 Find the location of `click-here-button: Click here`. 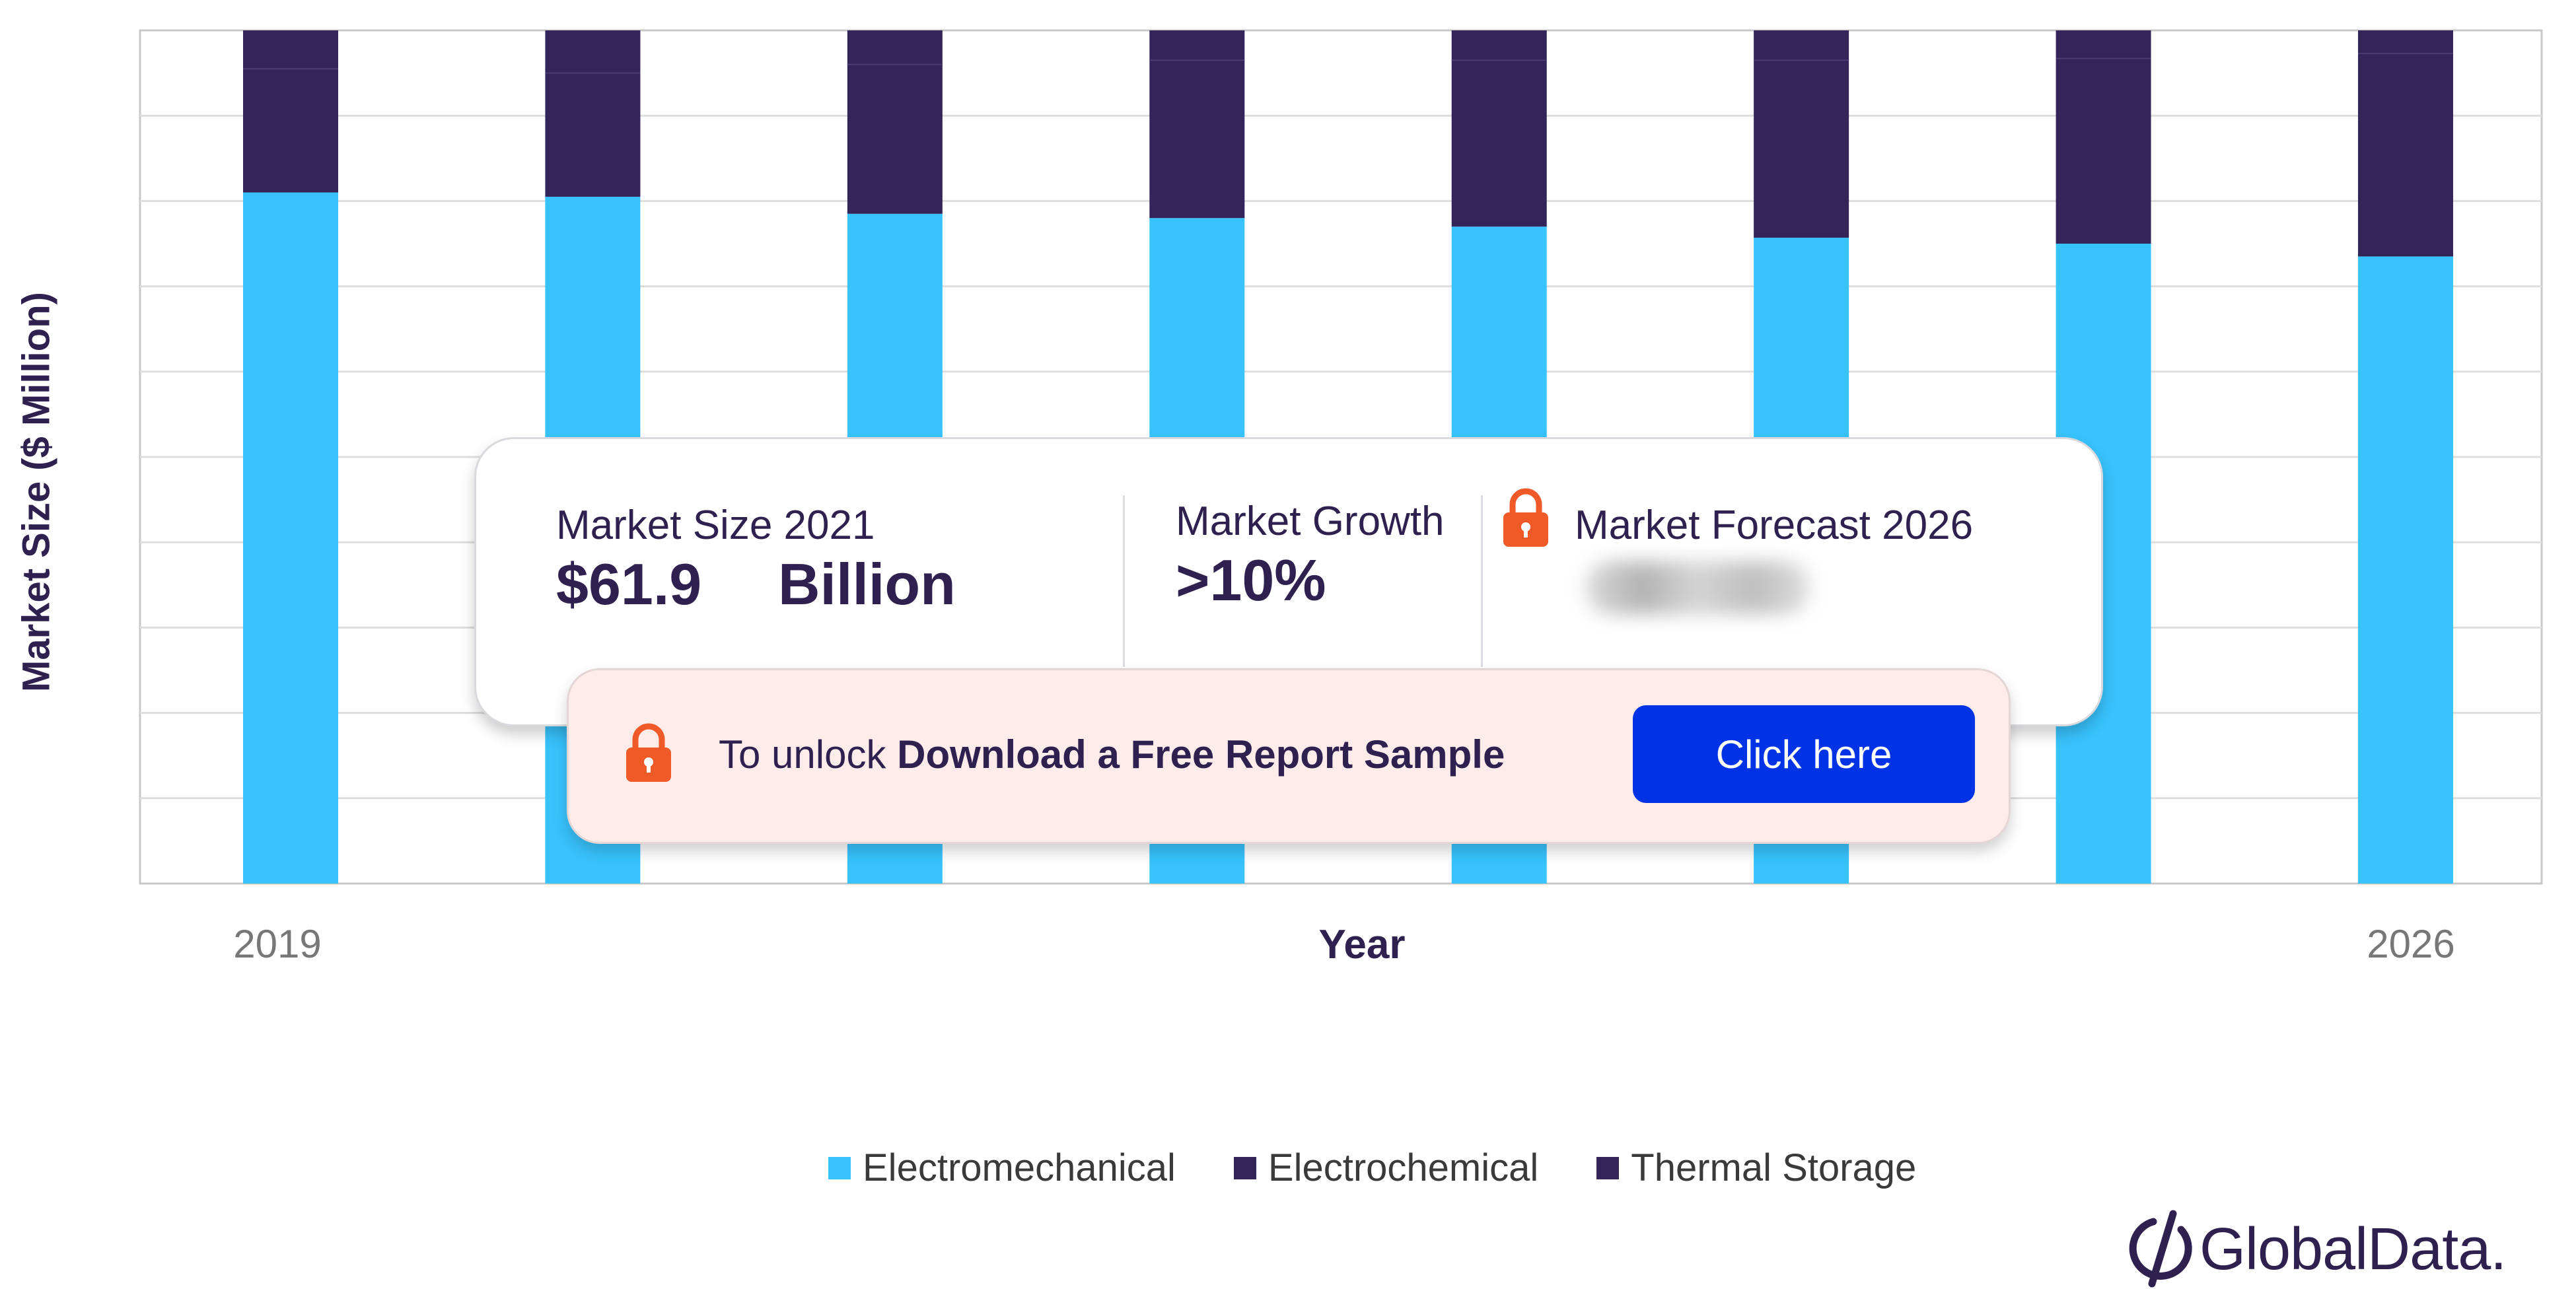

click-here-button: Click here is located at coordinates (1804, 754).